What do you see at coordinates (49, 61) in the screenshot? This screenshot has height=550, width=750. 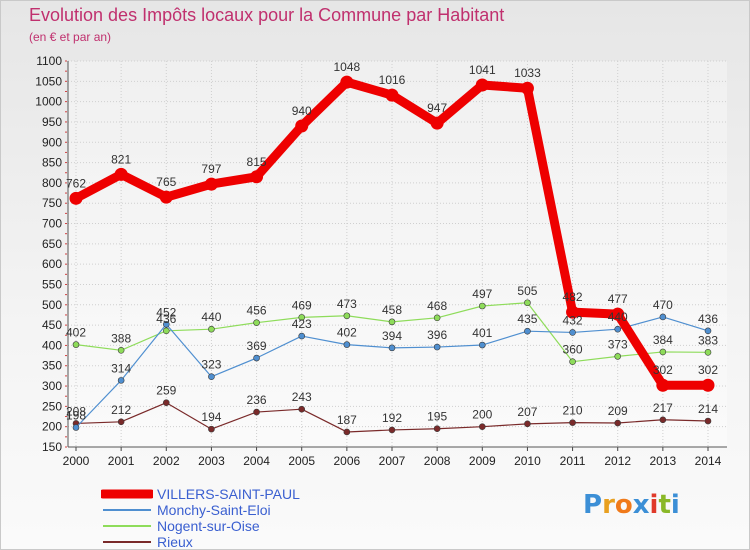 I see `y-tick-label: 1100` at bounding box center [49, 61].